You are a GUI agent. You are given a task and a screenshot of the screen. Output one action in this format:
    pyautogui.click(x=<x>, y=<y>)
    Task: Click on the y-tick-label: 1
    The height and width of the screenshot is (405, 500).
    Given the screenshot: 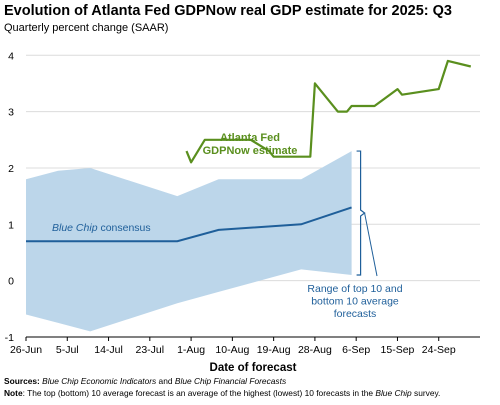 What is the action you would take?
    pyautogui.click(x=11, y=225)
    